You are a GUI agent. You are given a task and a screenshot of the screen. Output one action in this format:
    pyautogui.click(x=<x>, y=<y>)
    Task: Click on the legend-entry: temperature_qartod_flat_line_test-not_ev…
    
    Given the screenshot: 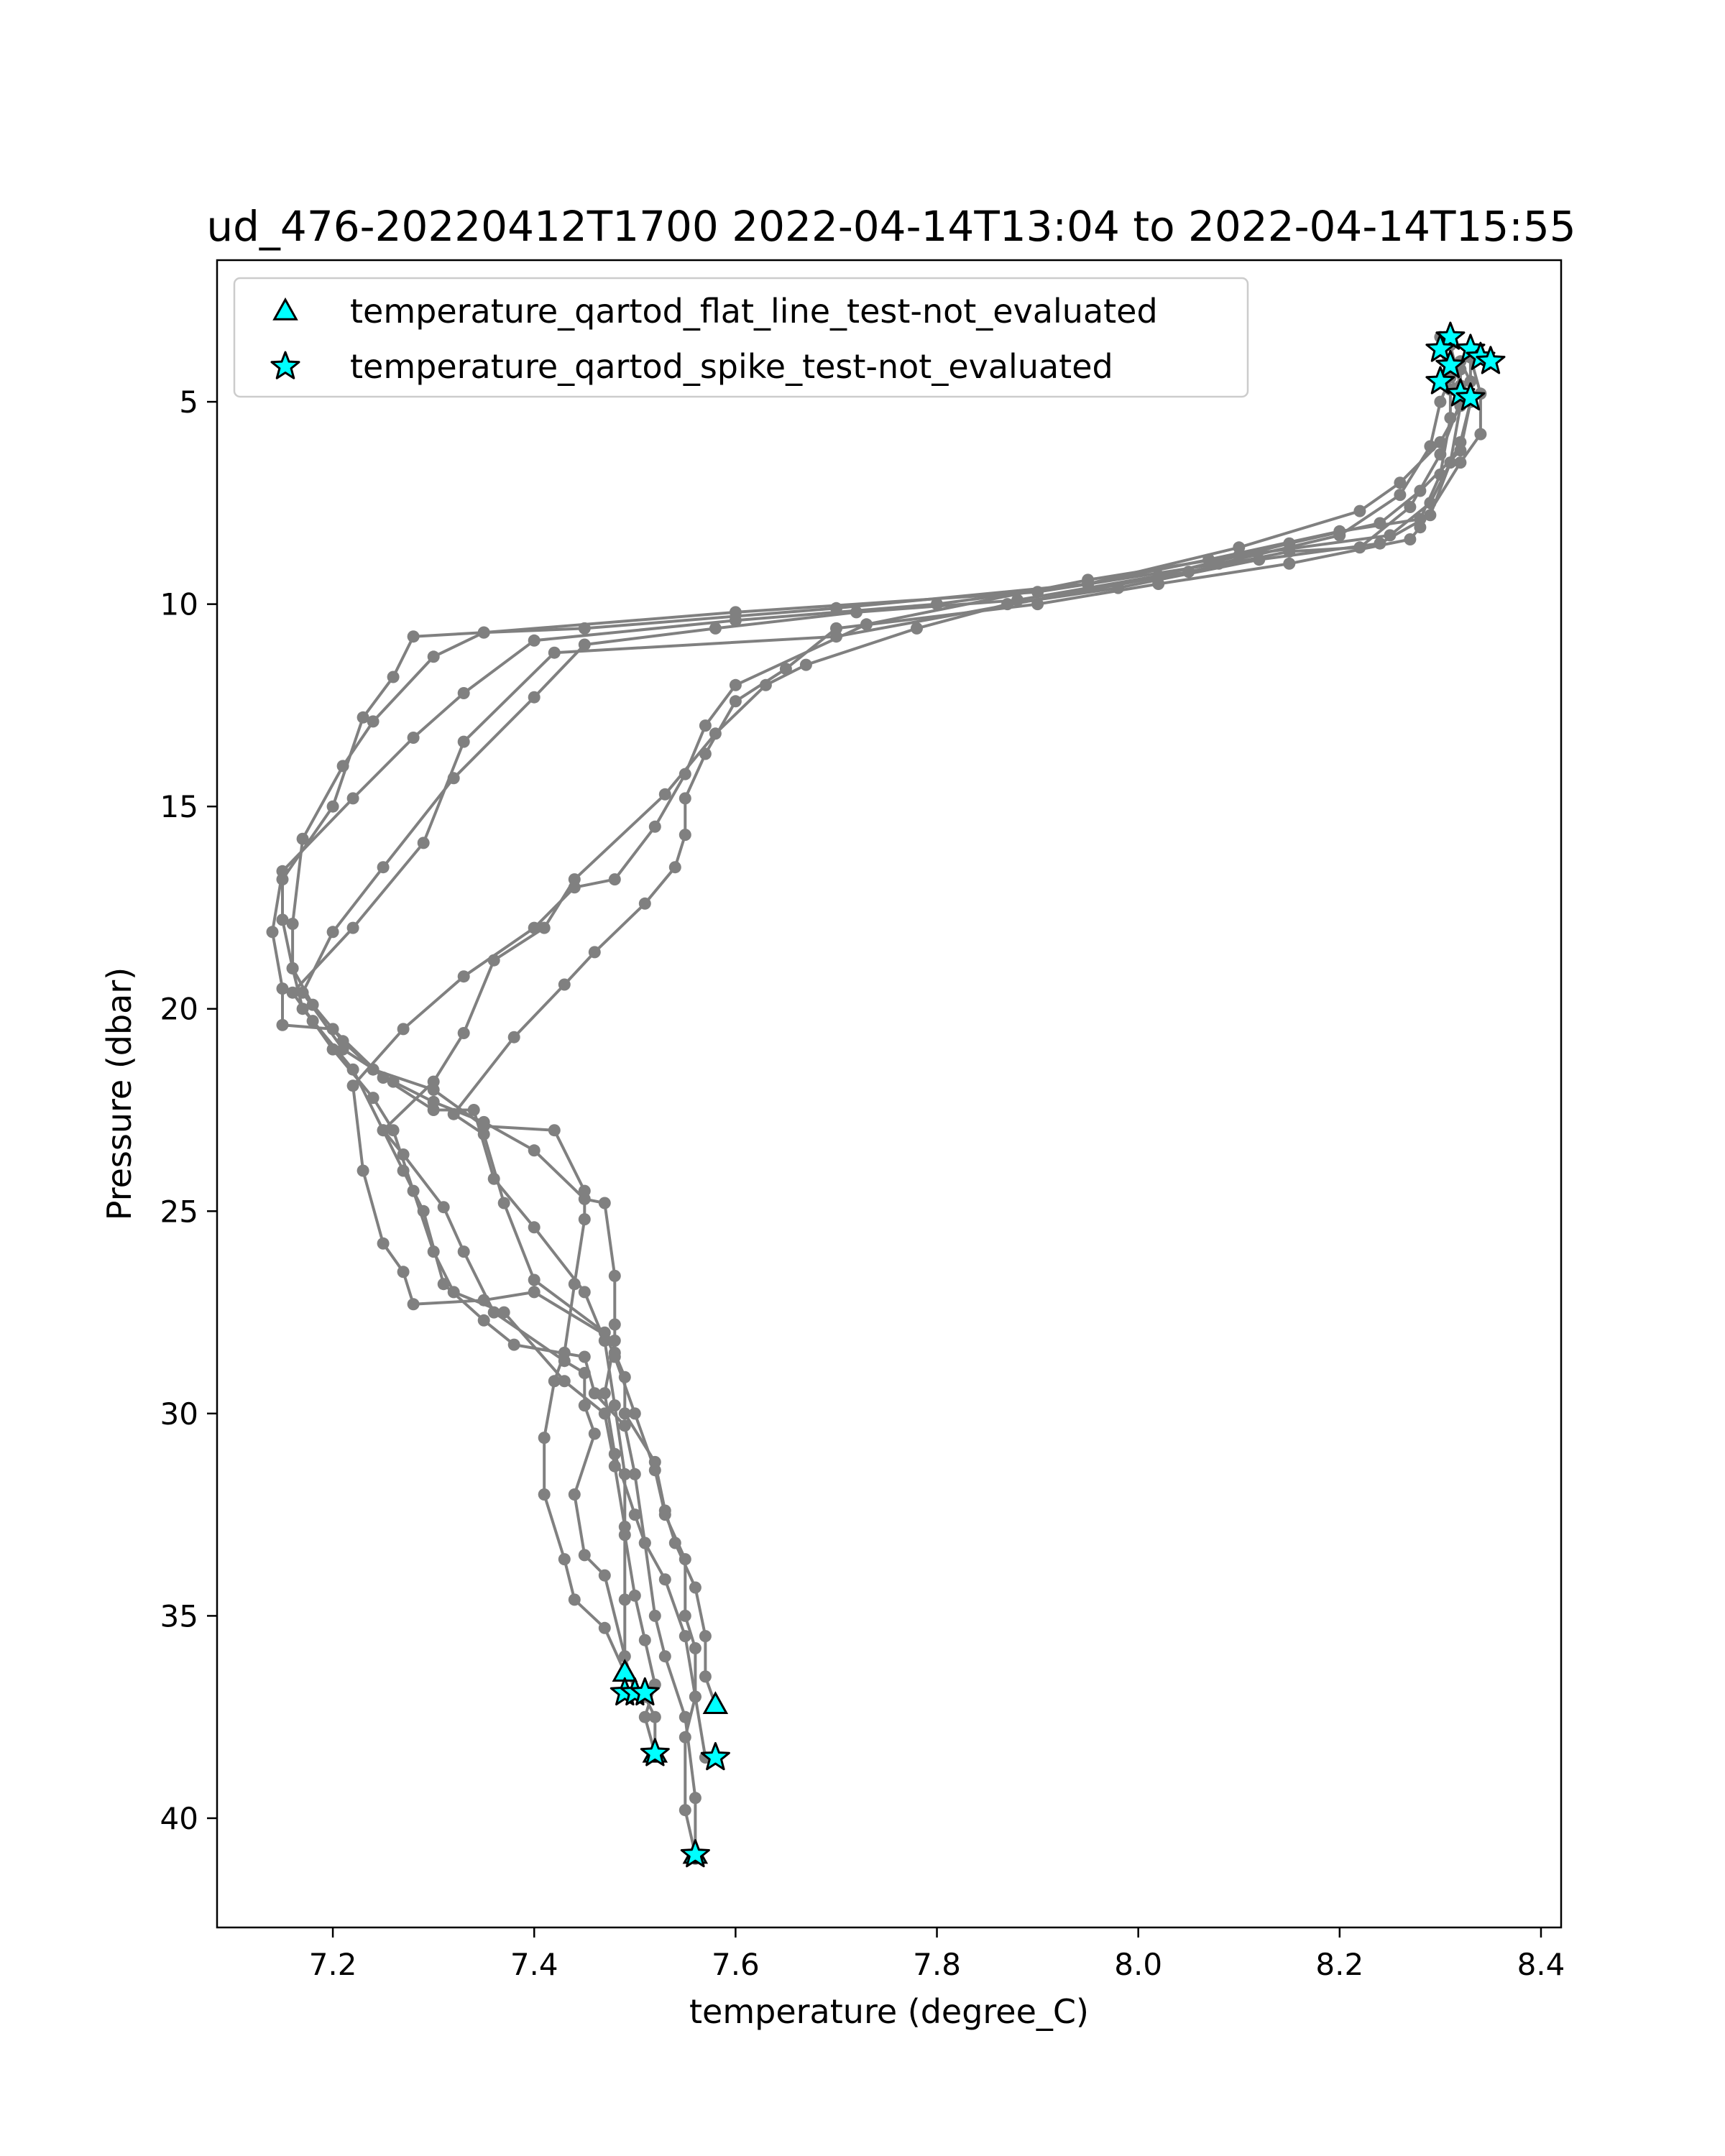 What is the action you would take?
    pyautogui.click(x=715, y=311)
    